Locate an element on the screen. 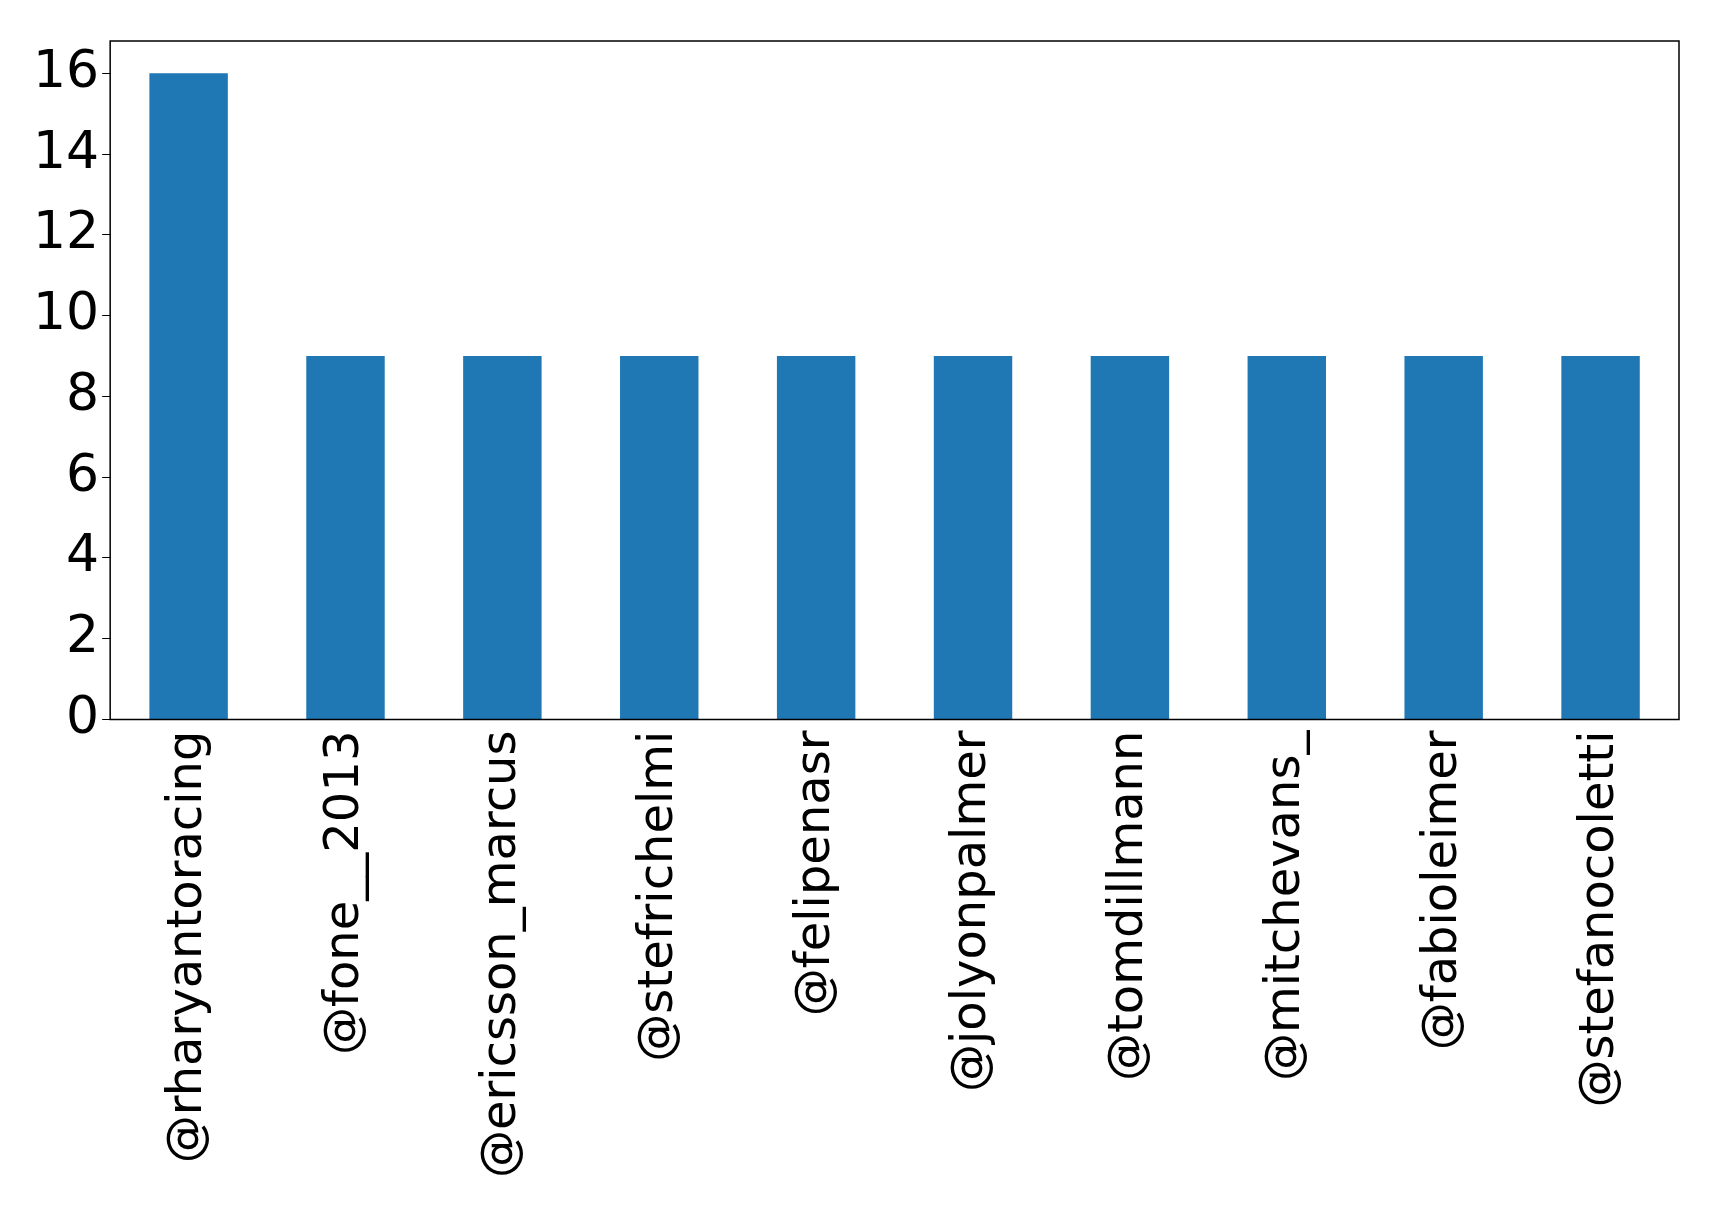 The image size is (1719, 1211). y-tick-label: 12 is located at coordinates (66, 230).